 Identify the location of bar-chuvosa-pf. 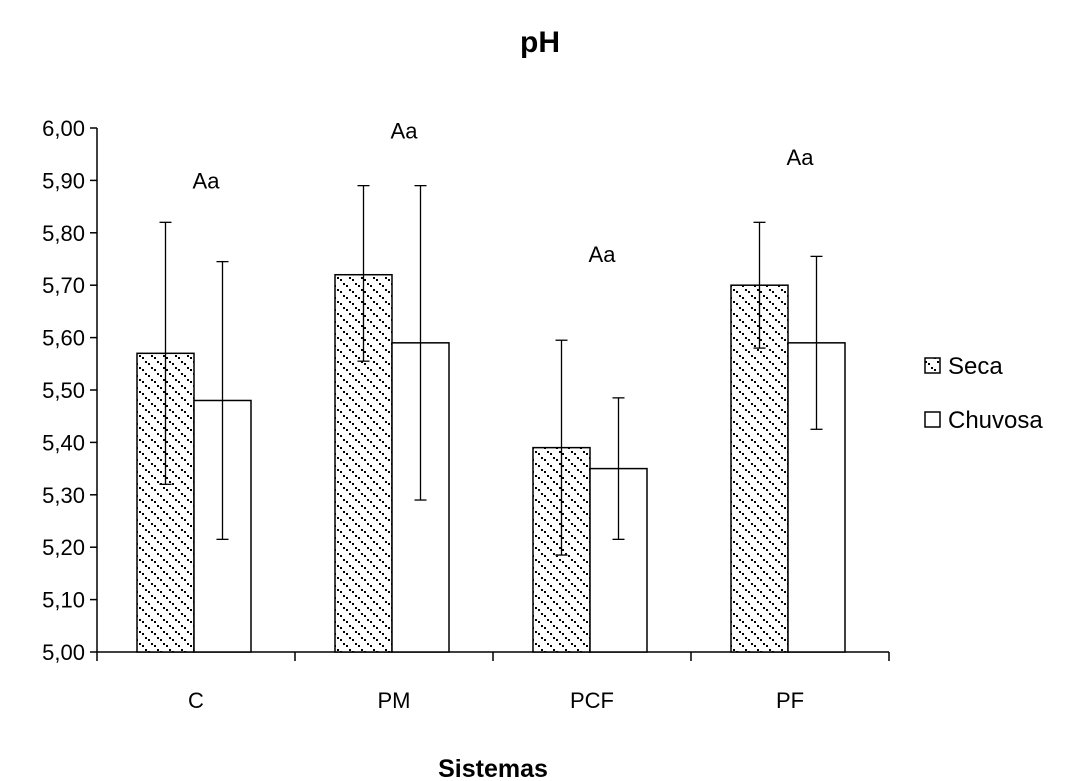
(816, 497).